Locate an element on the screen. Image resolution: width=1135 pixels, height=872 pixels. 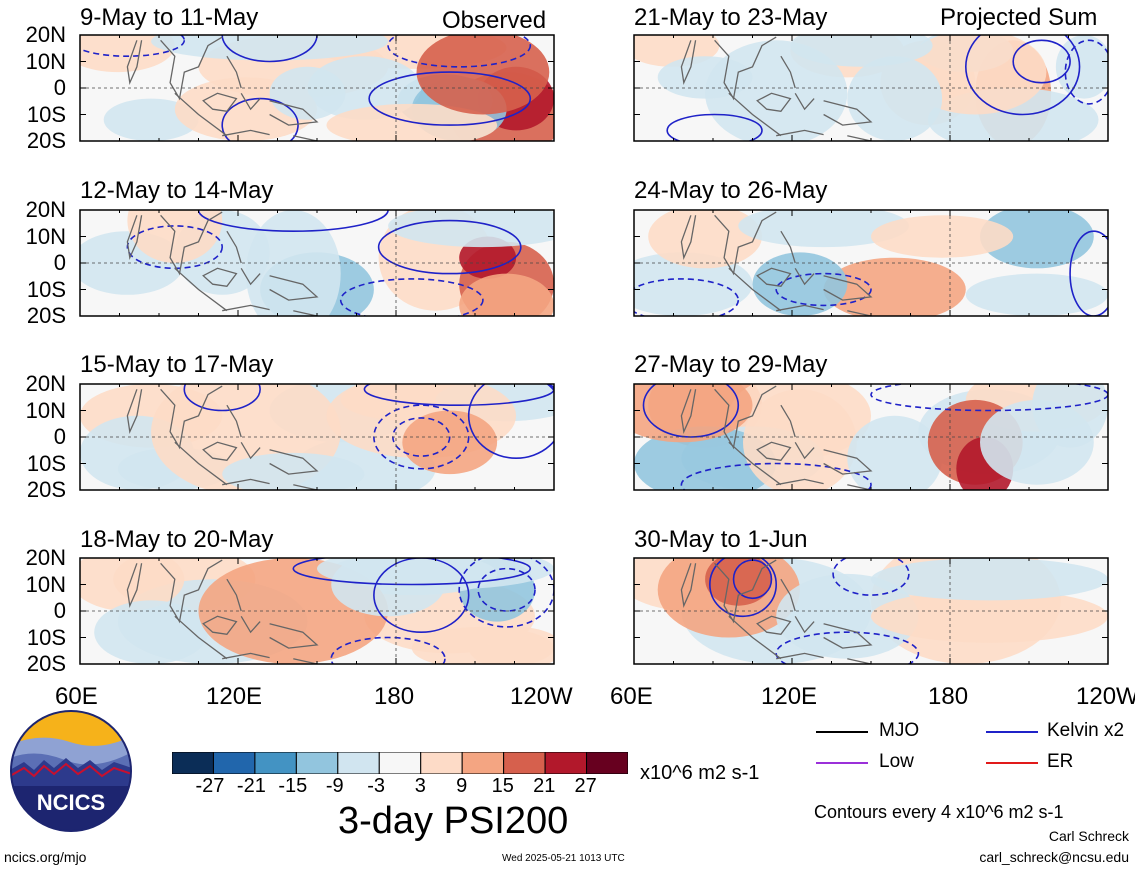
lon-label-180-left: 180 is located at coordinates (394, 696).